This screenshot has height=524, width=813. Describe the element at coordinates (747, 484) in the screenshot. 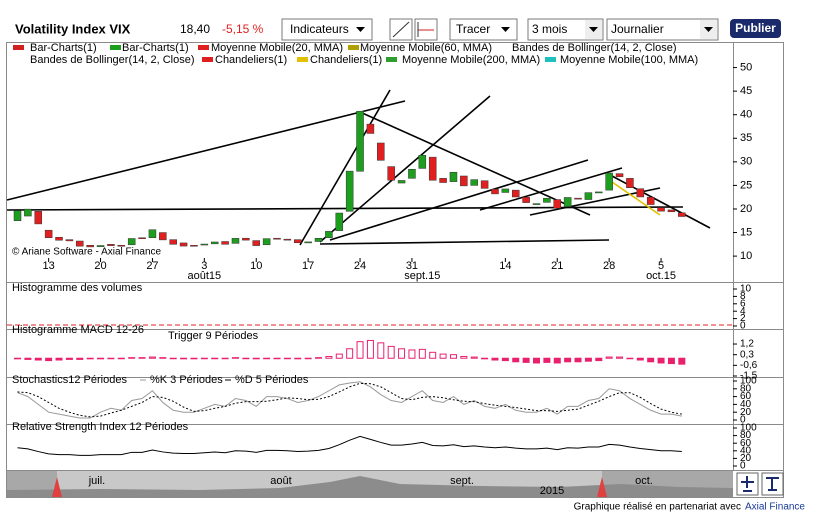

I see `scroll-left-button` at that location.